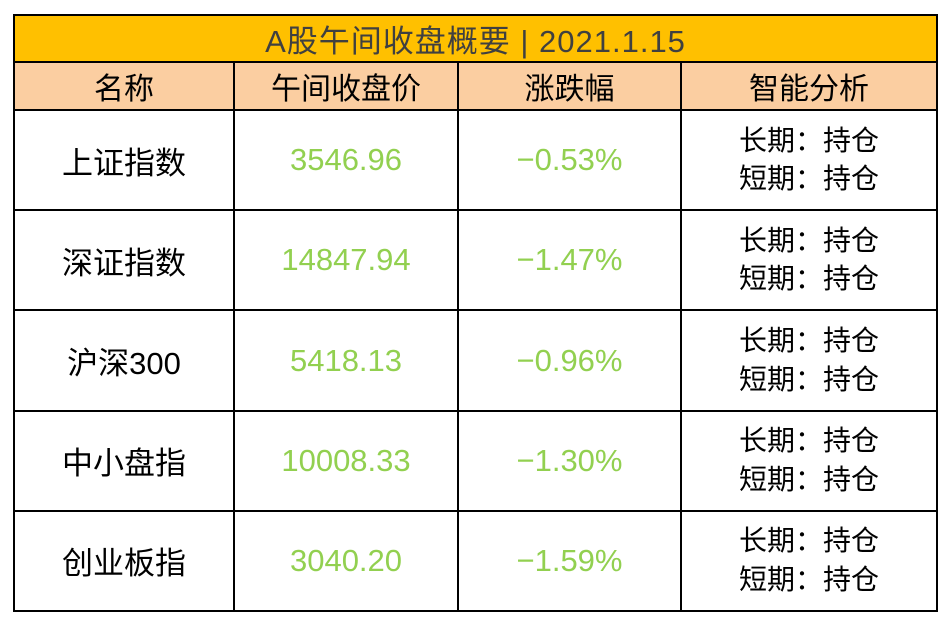 This screenshot has width=949, height=626. What do you see at coordinates (124, 561) in the screenshot?
I see `index-name-cell: 创业板指` at bounding box center [124, 561].